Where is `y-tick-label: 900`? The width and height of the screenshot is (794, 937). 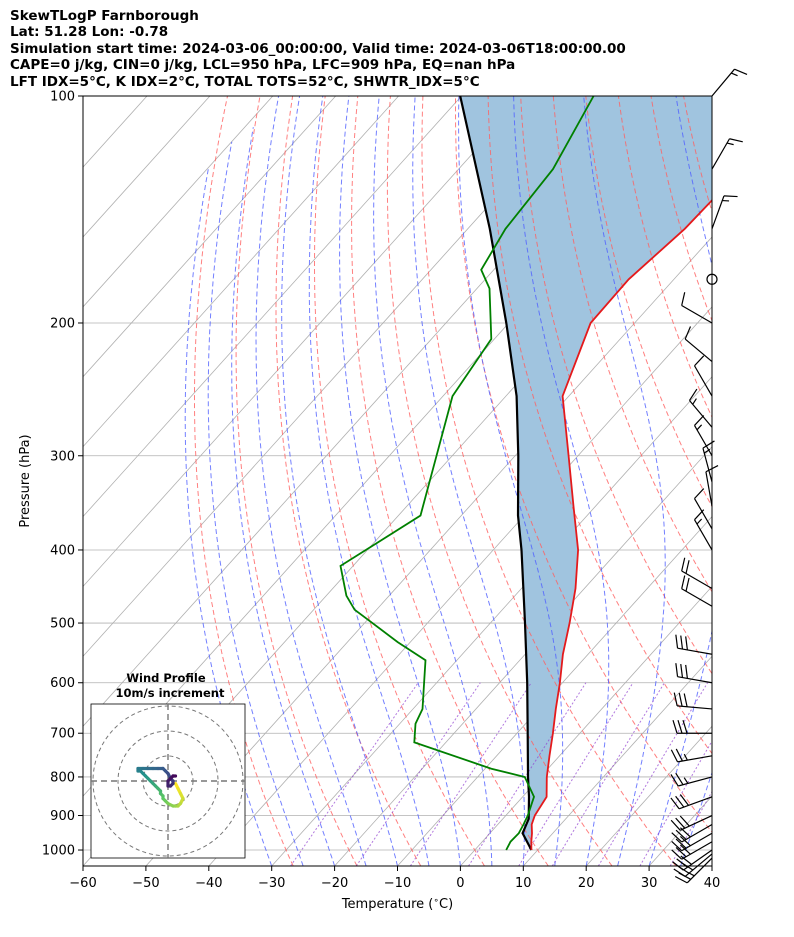
y-tick-label: 900 is located at coordinates (62, 816).